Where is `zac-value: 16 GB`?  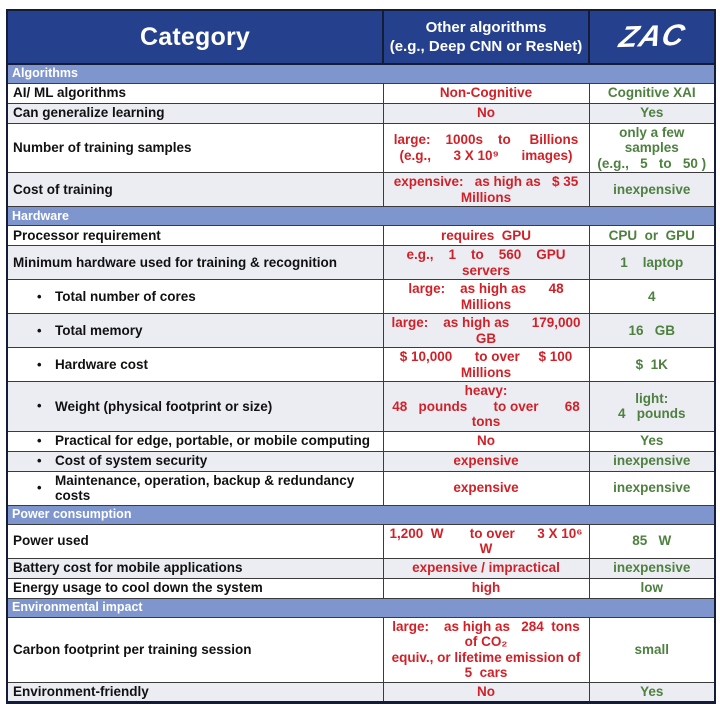 zac-value: 16 GB is located at coordinates (652, 330).